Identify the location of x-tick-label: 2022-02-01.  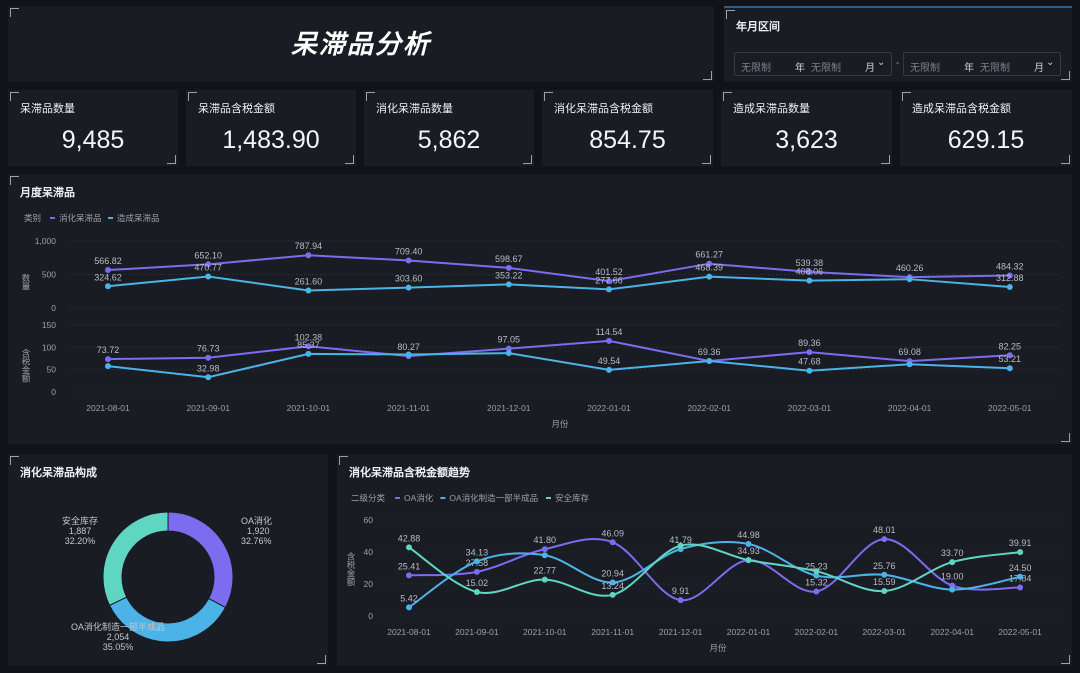
(709, 408).